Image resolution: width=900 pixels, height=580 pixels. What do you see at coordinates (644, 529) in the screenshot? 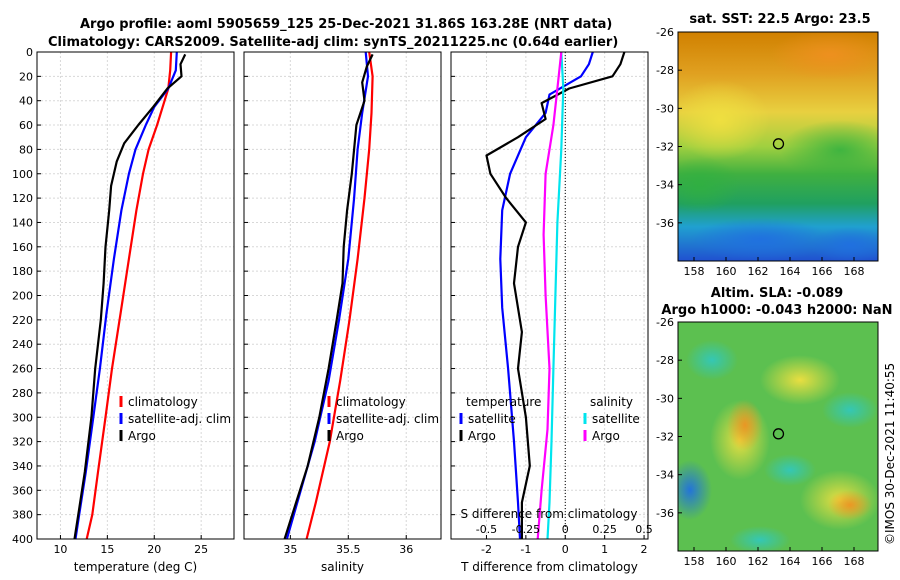
I see `s-tick-label: 0.5` at bounding box center [644, 529].